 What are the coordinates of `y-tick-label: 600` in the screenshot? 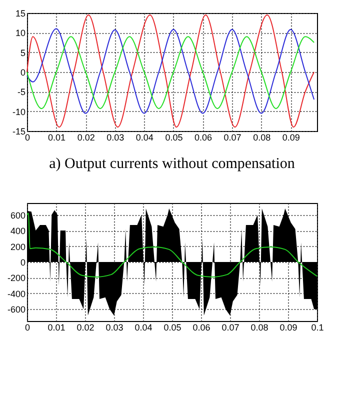 It's located at (18, 215).